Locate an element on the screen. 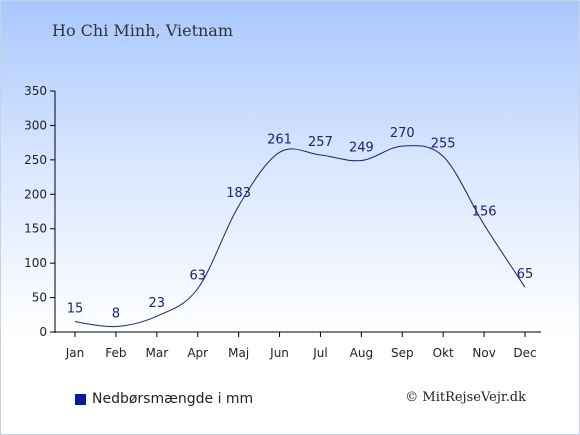  y-tick-label: 200 is located at coordinates (35, 194).